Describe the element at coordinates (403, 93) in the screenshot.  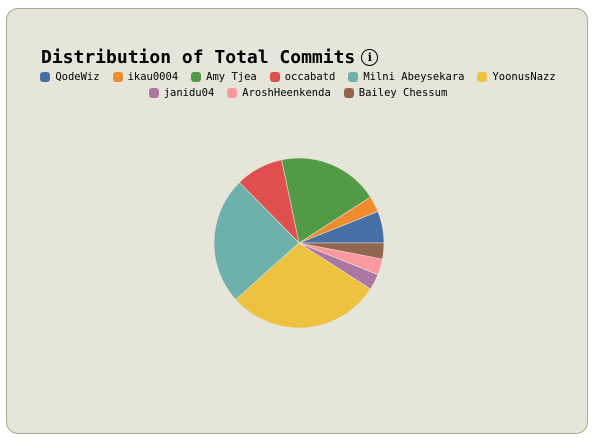
I see `legend-label: Bailey Chessum` at that location.